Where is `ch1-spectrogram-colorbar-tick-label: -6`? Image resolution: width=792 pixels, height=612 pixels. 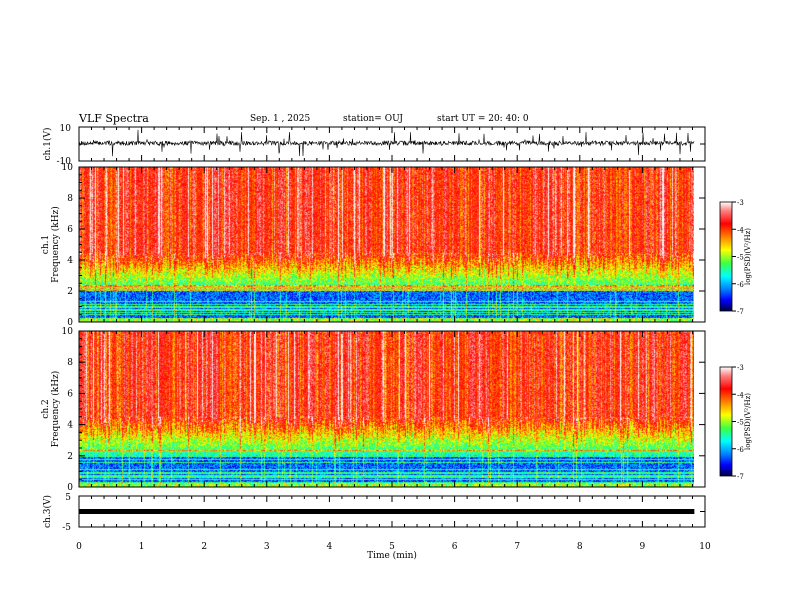
ch1-spectrogram-colorbar-tick-label: -6 is located at coordinates (740, 285).